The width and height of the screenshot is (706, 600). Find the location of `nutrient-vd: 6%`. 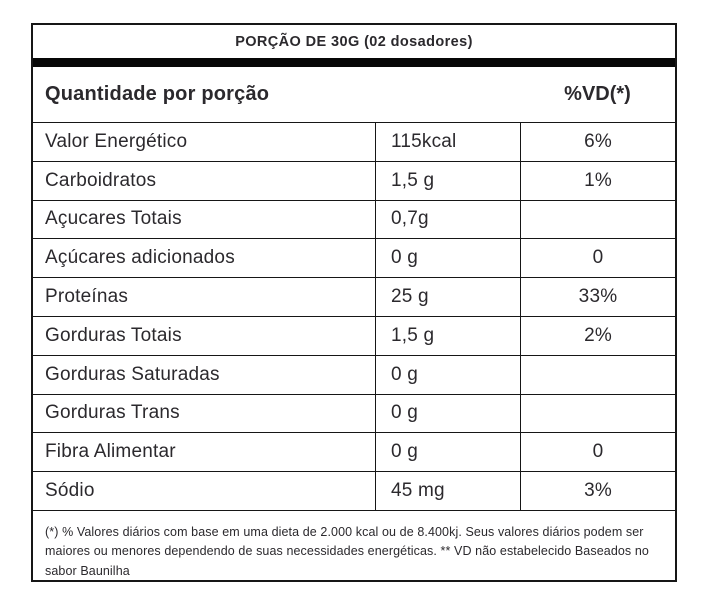

nutrient-vd: 6% is located at coordinates (597, 142).